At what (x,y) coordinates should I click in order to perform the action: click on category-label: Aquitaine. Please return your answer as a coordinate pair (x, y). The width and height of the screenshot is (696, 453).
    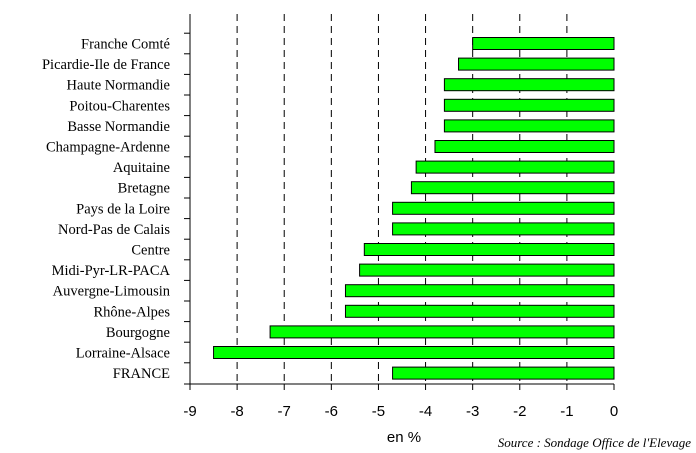
    Looking at the image, I should click on (141, 168).